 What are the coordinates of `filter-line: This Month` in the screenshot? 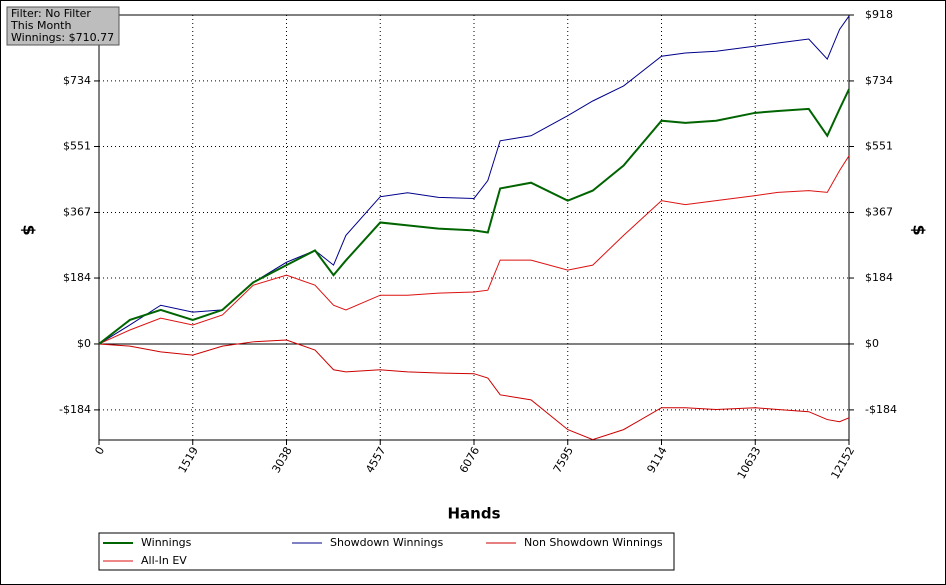 It's located at (40, 25).